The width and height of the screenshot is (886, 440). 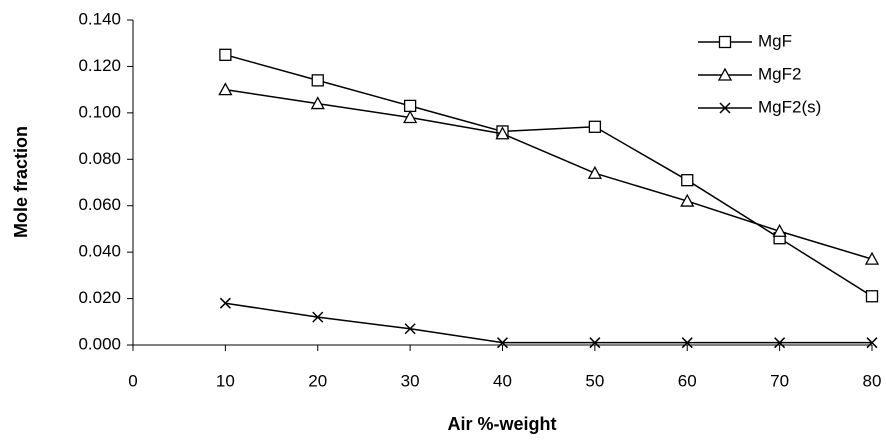 What do you see at coordinates (132, 380) in the screenshot?
I see `x-tick-label: 0` at bounding box center [132, 380].